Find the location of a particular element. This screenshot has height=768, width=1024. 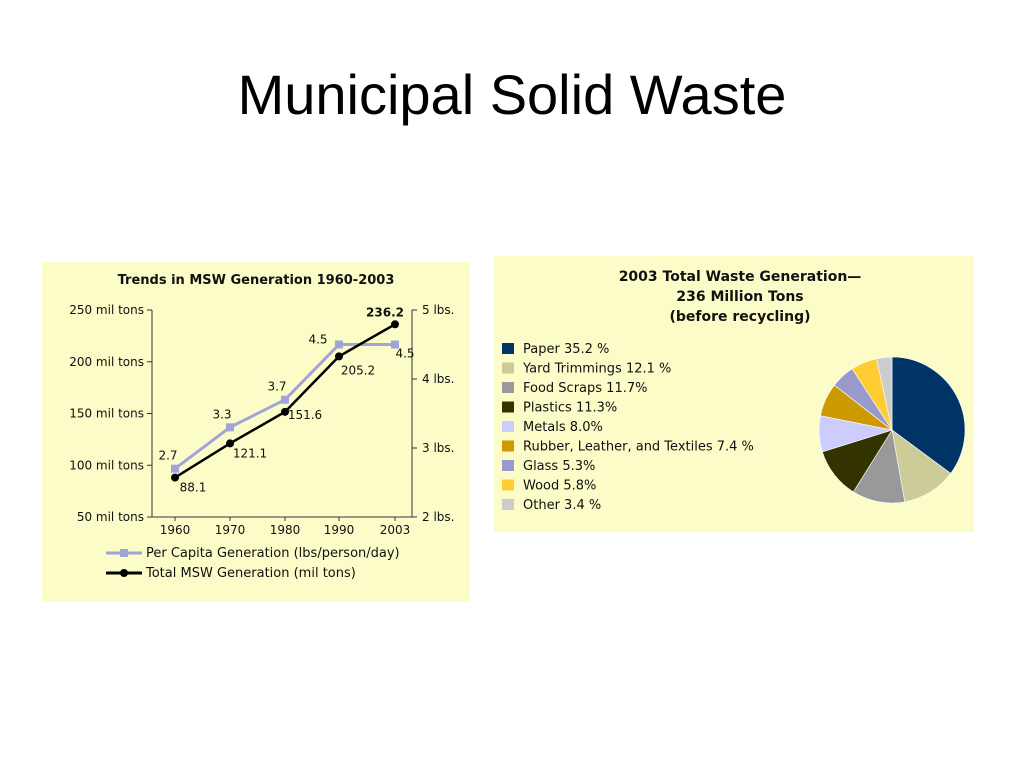

left-tick-label: 100 mil tons is located at coordinates (106, 465).